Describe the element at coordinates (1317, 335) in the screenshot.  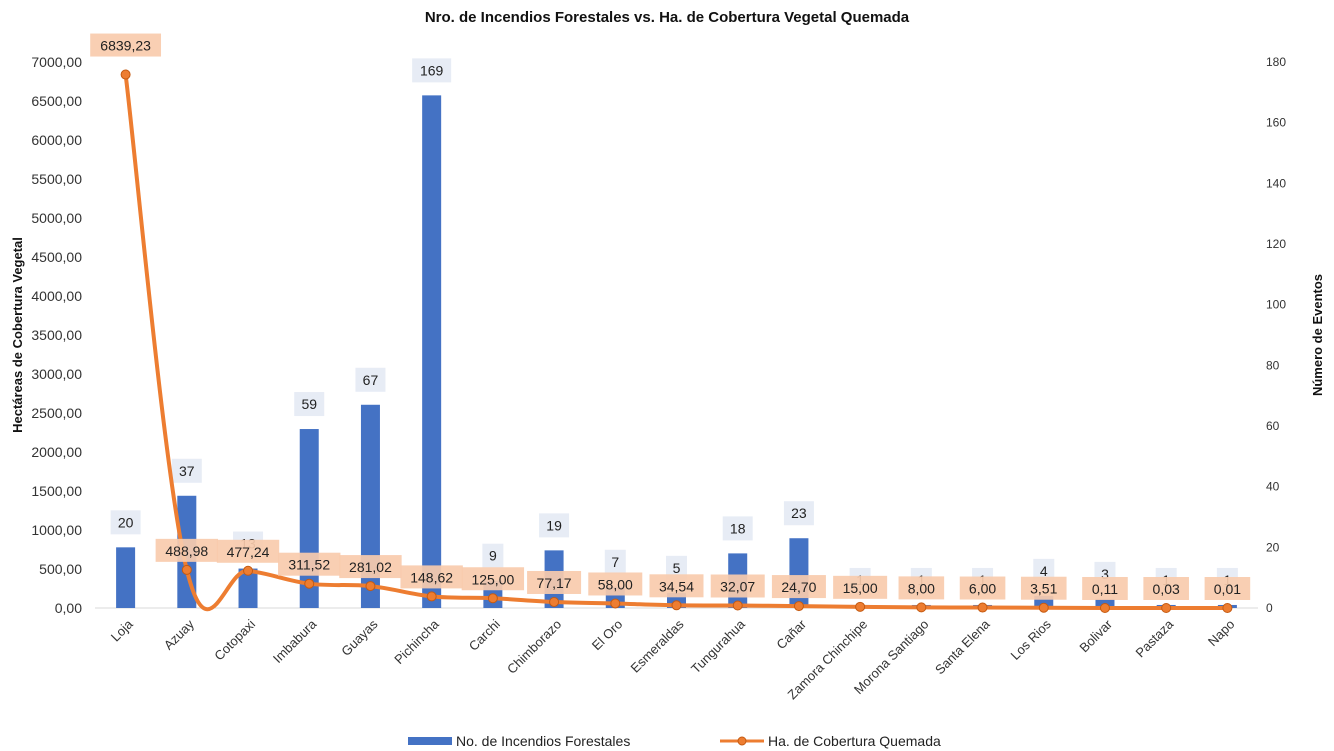
I see `right-axis-title: Número de Eventos` at that location.